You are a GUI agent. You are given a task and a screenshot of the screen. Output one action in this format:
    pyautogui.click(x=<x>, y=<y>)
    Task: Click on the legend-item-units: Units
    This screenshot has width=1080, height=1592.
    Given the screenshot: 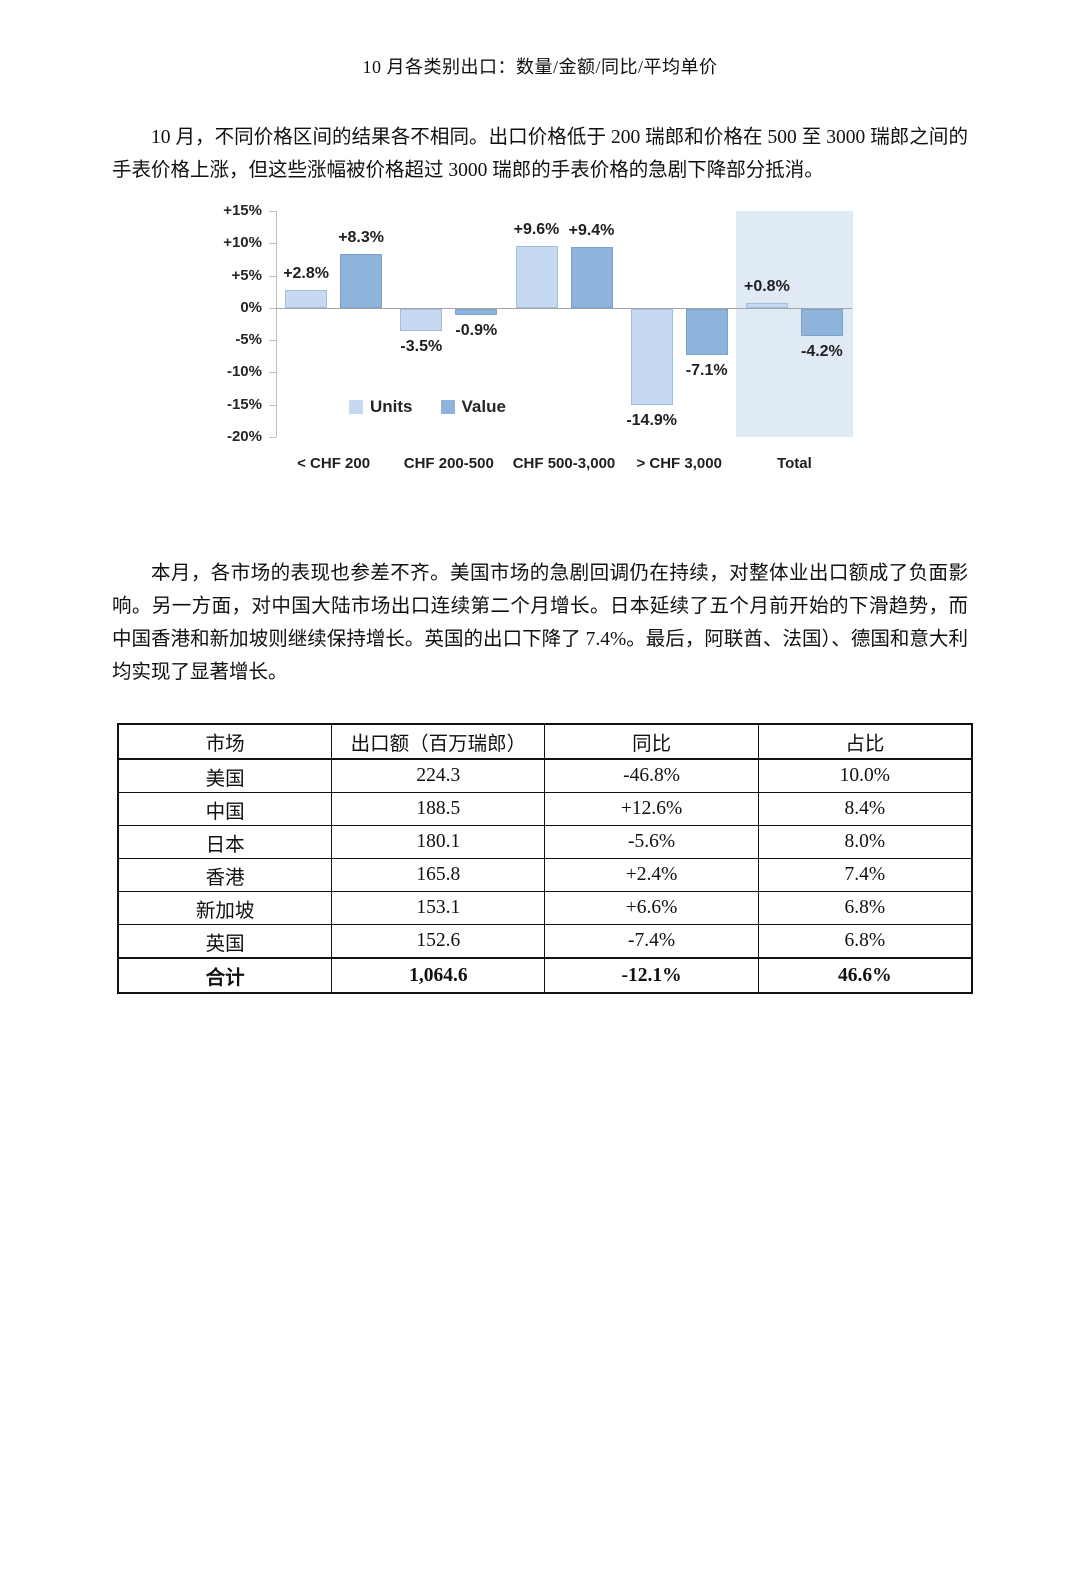 What is the action you would take?
    pyautogui.click(x=381, y=407)
    